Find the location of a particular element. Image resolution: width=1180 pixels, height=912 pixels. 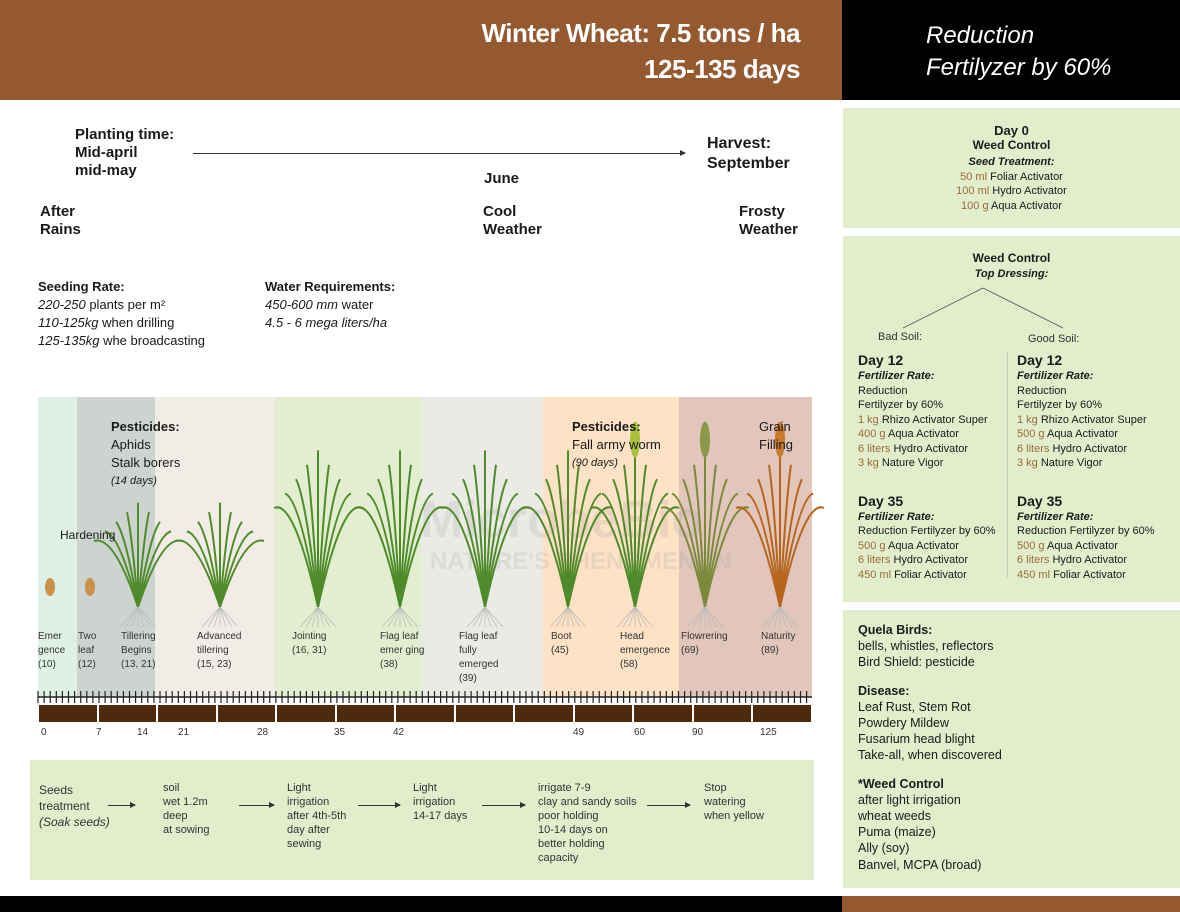

fertilizer-item: 400 g Aqua Activator is located at coordinates (927, 434).